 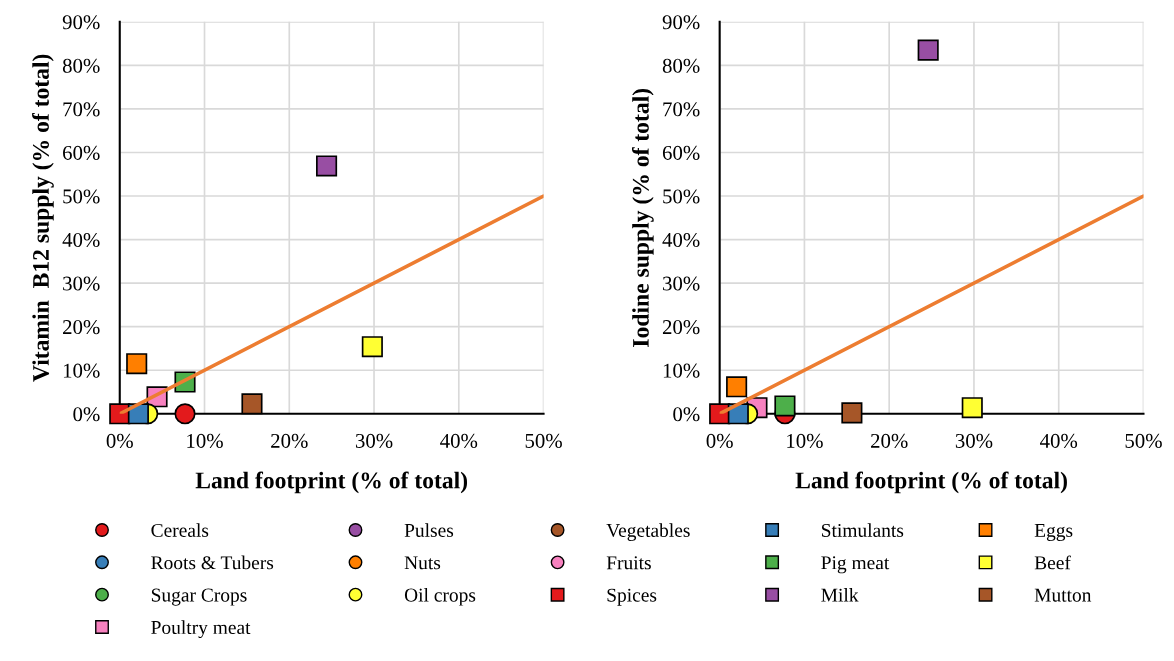 I want to click on legend-label: Stimulants, so click(x=863, y=530).